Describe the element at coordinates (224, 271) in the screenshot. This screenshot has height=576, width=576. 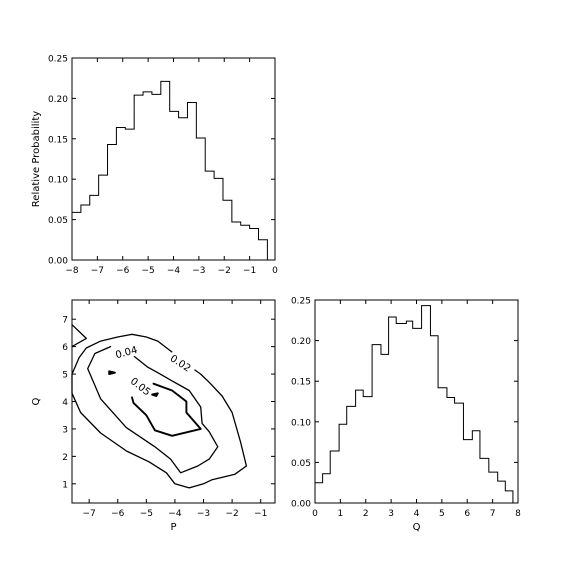
I see `p-histogram-x-tick-label: −2` at that location.